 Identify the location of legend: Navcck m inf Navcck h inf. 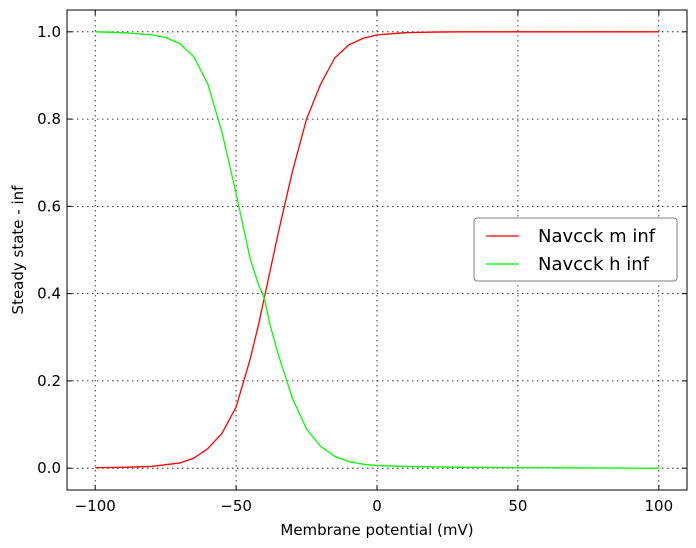
(575, 249).